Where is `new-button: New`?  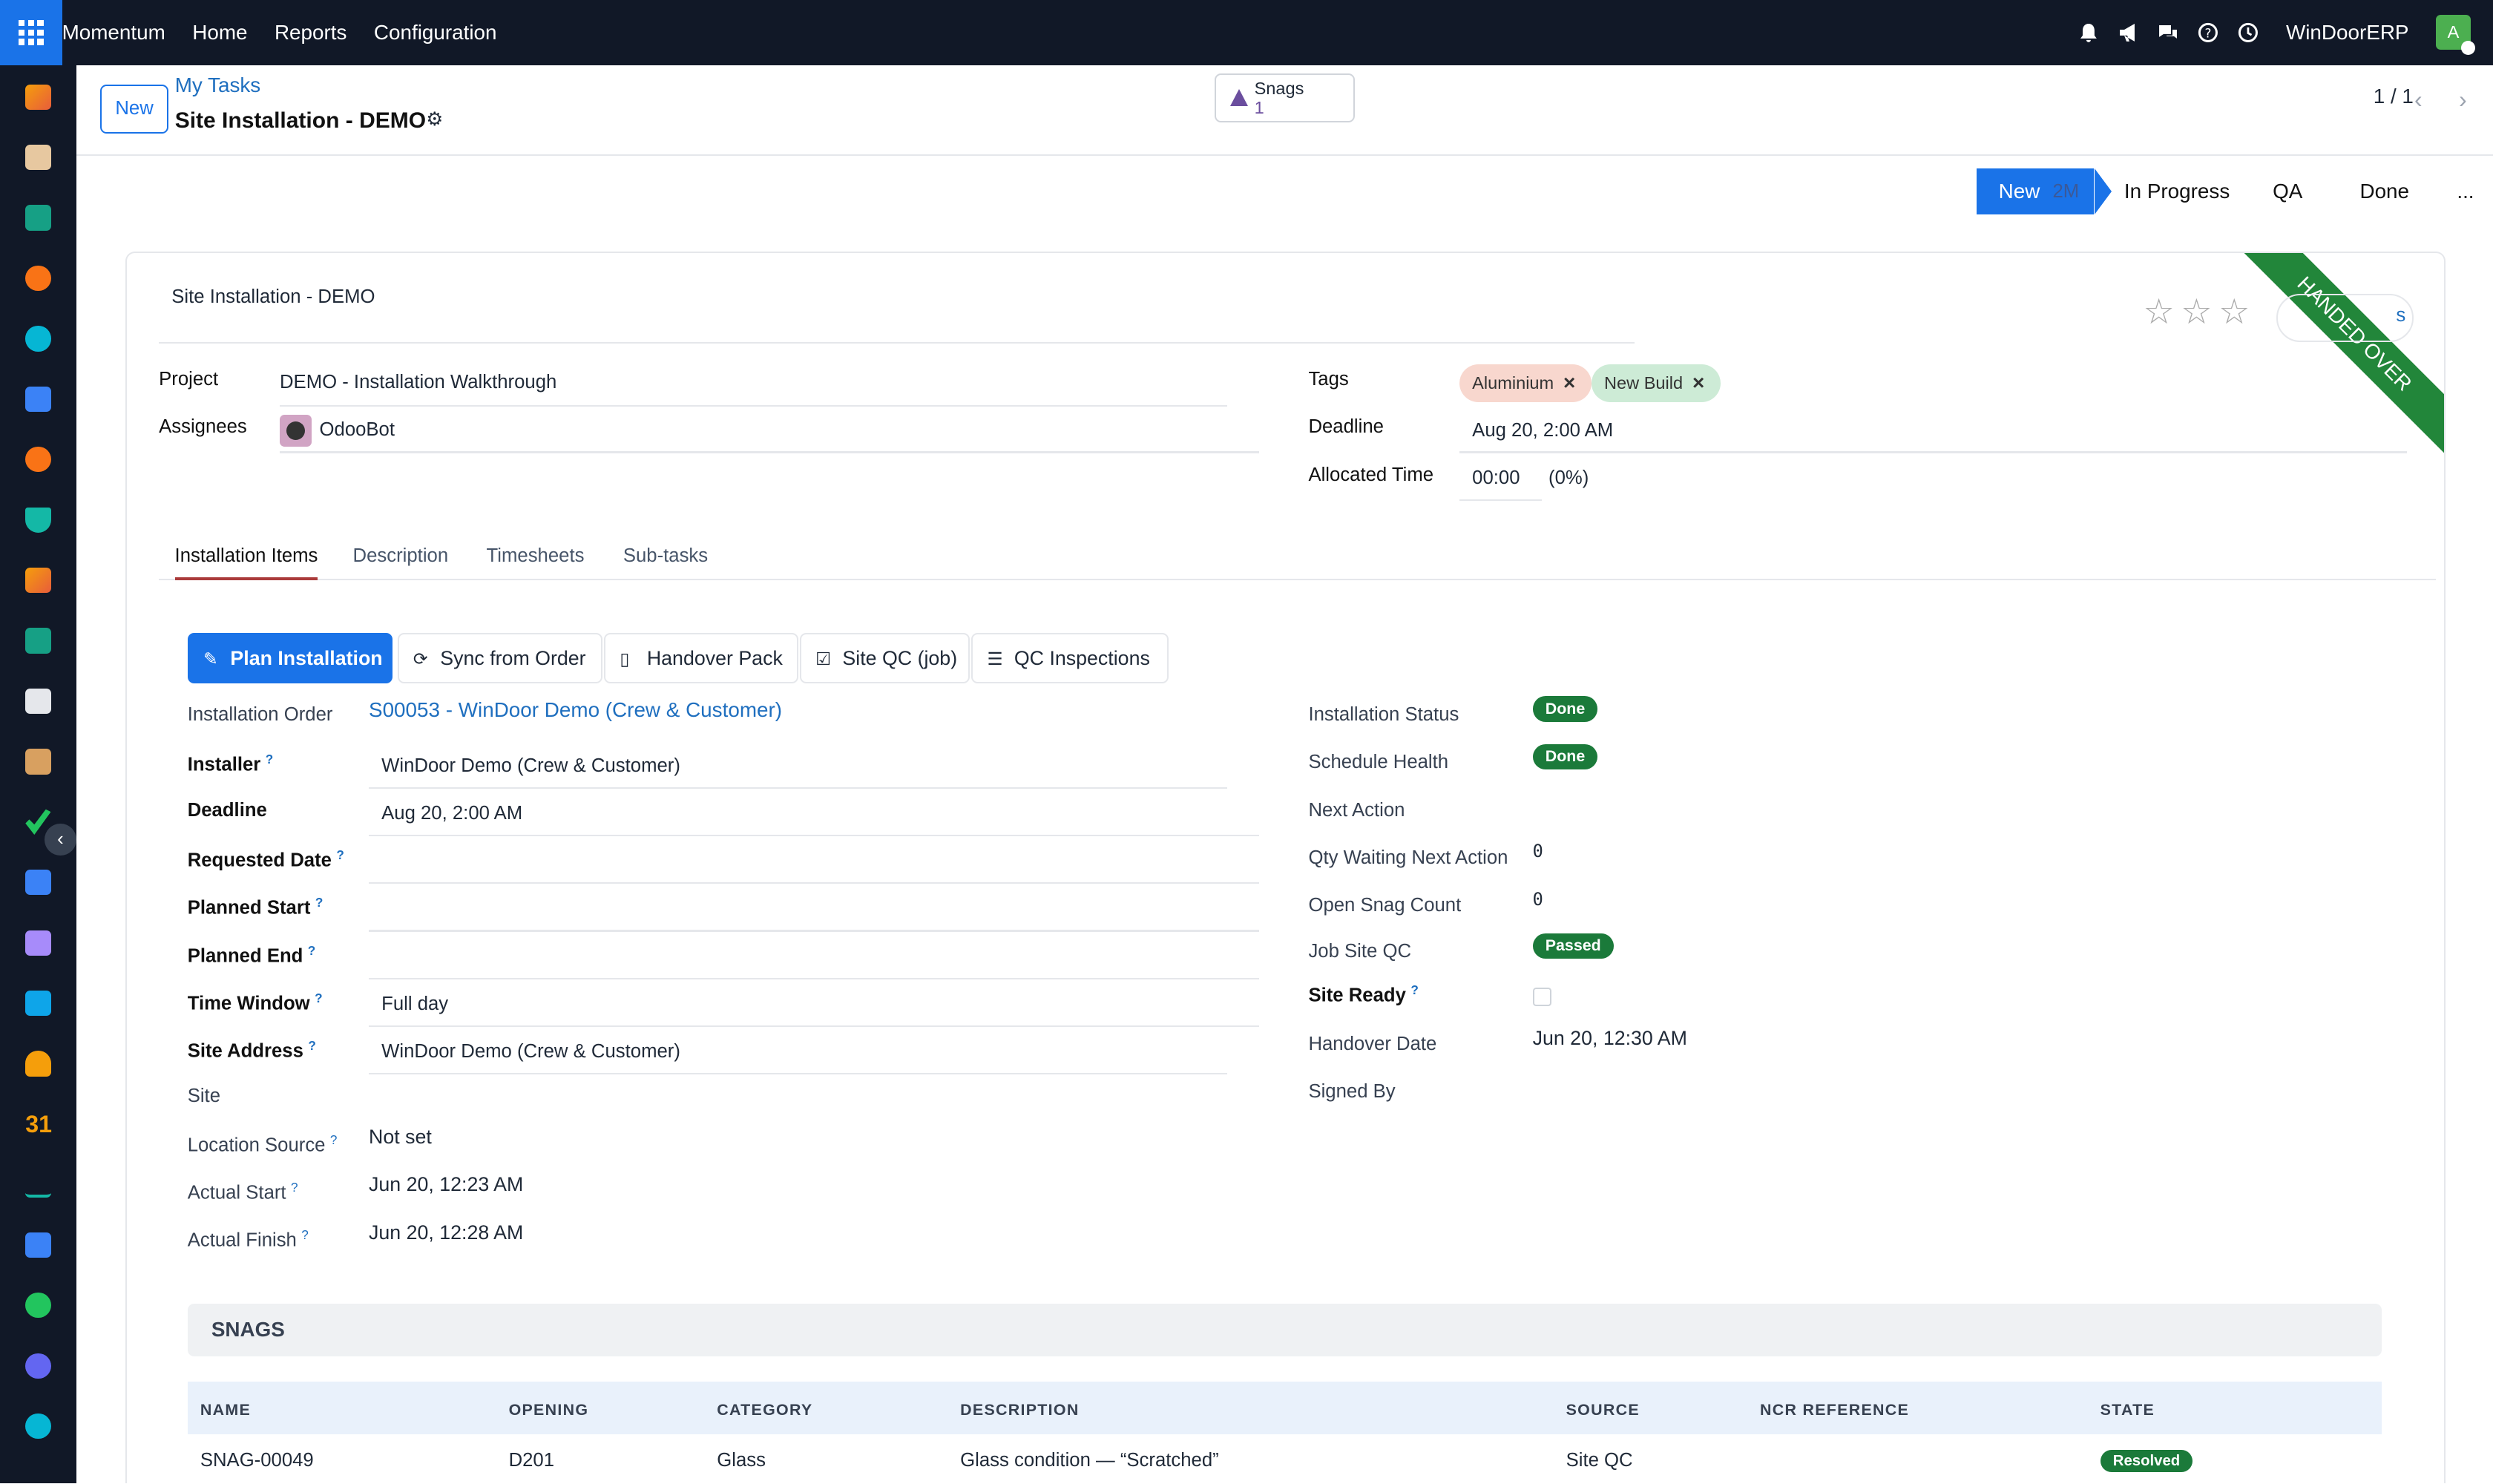
new-button: New is located at coordinates (134, 109).